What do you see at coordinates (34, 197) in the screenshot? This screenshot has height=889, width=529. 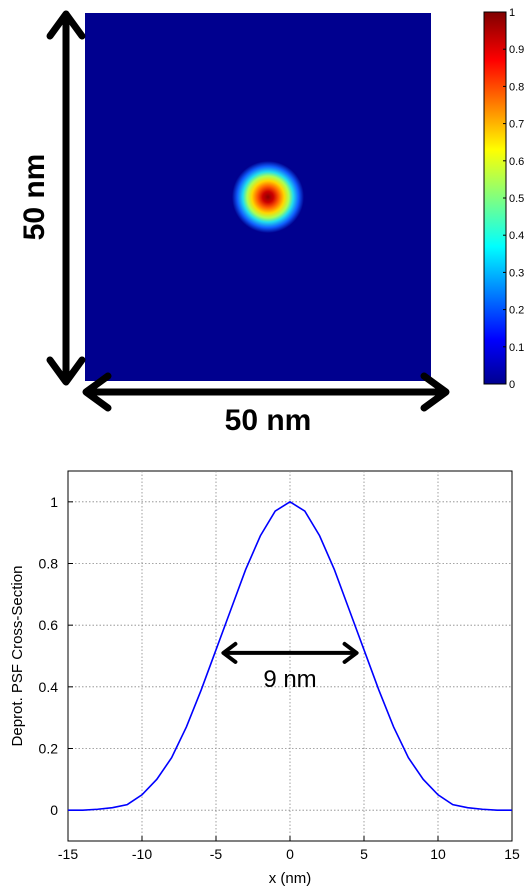 I see `vertical-dimension-label: 50 nm` at bounding box center [34, 197].